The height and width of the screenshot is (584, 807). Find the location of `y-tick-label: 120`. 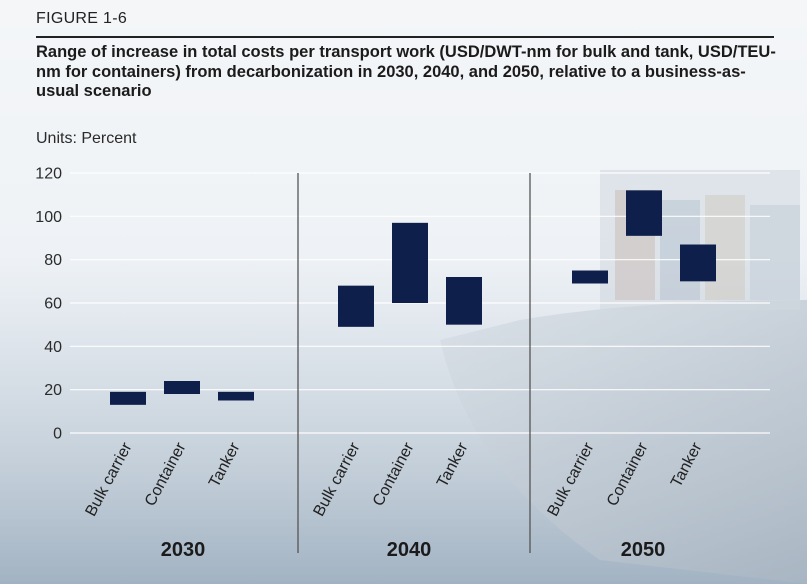

y-tick-label: 120 is located at coordinates (48, 174).